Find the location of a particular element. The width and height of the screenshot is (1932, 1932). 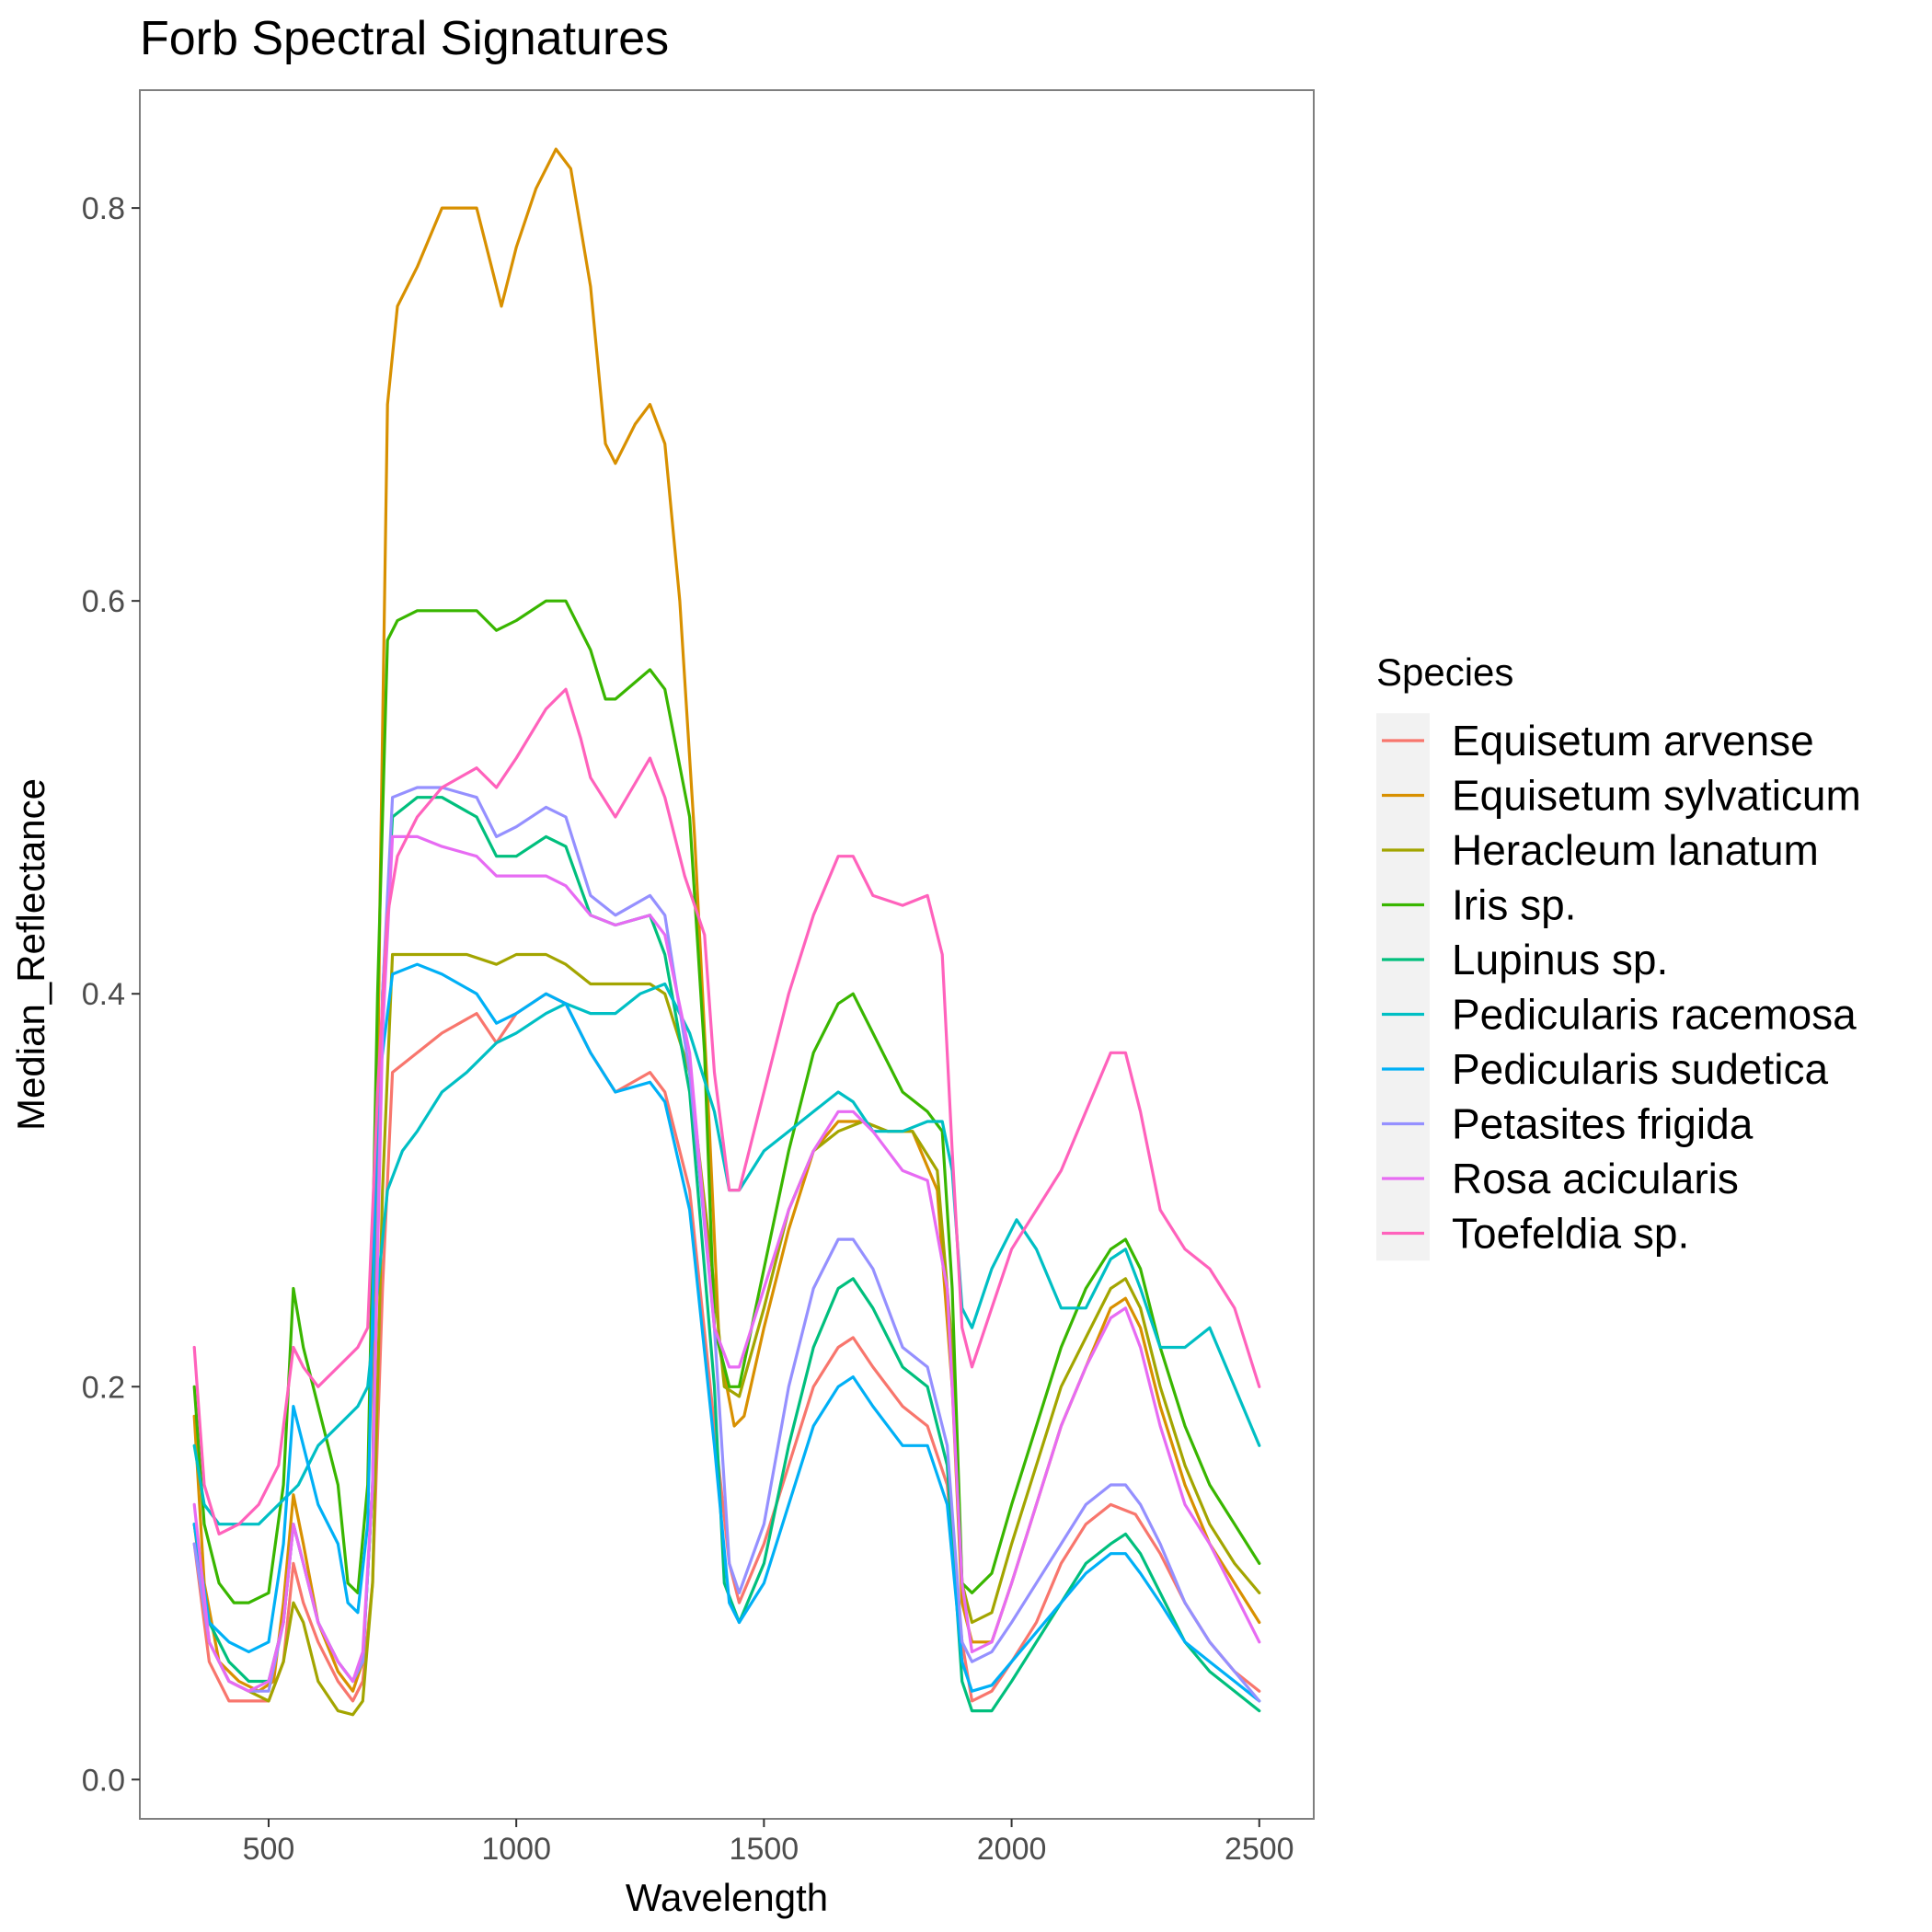

legend-label-iris-sp: Iris sp. is located at coordinates (1514, 905).